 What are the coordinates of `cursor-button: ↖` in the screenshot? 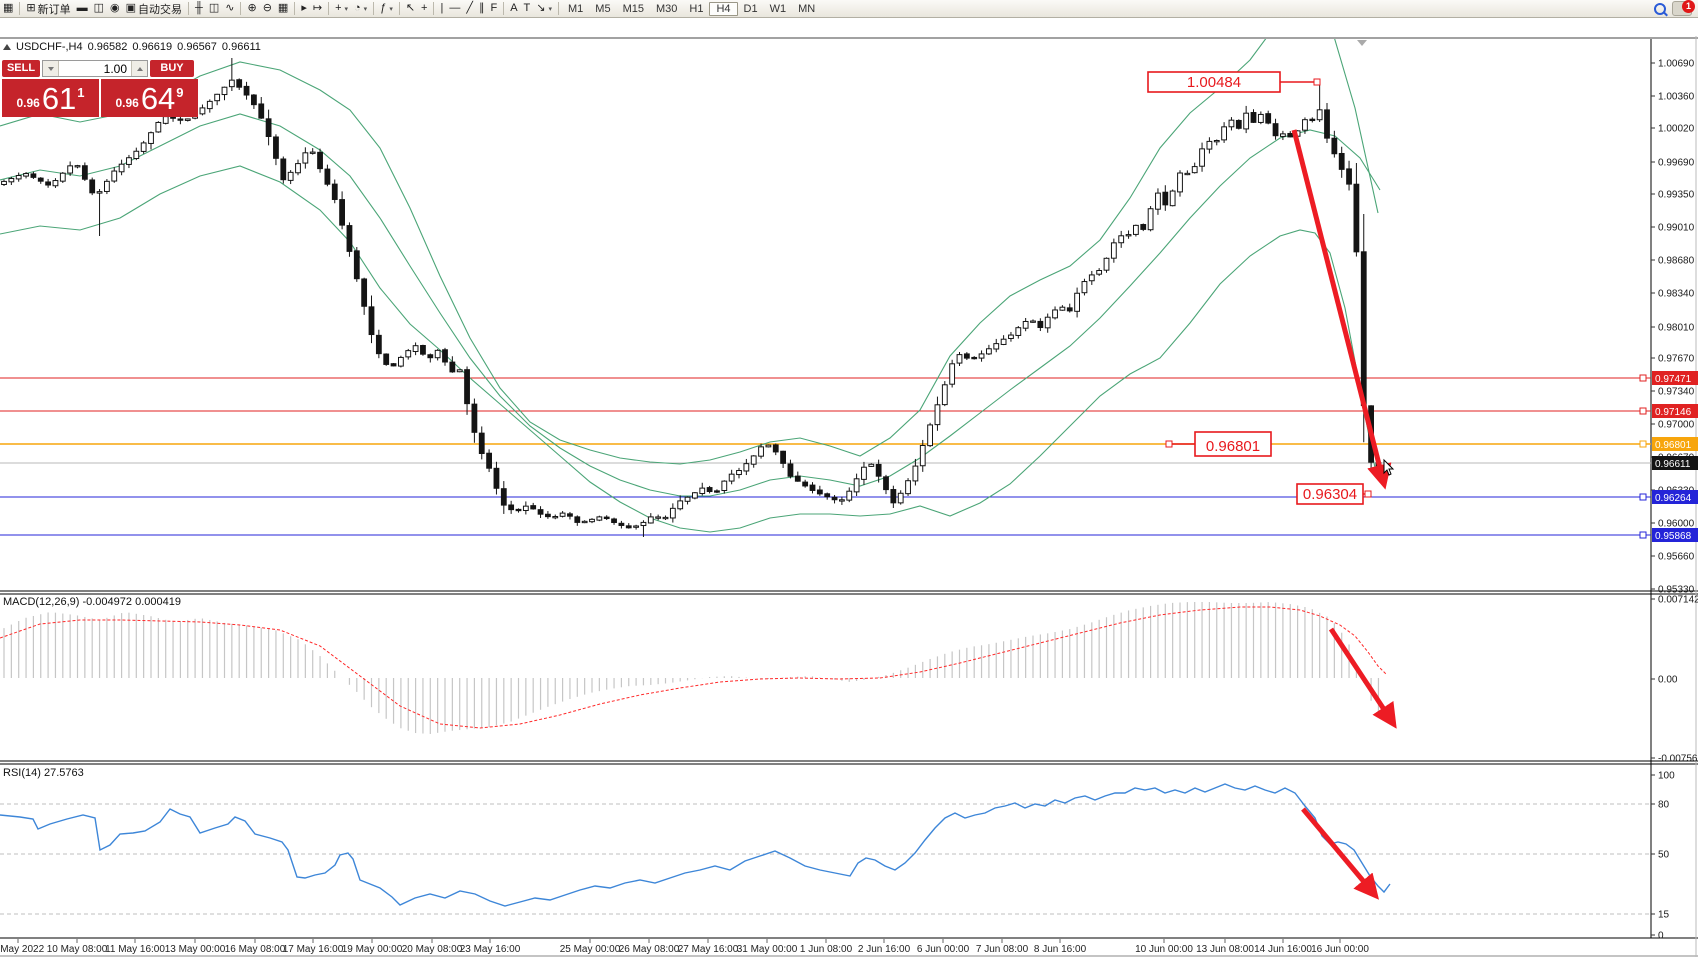 It's located at (410, 8).